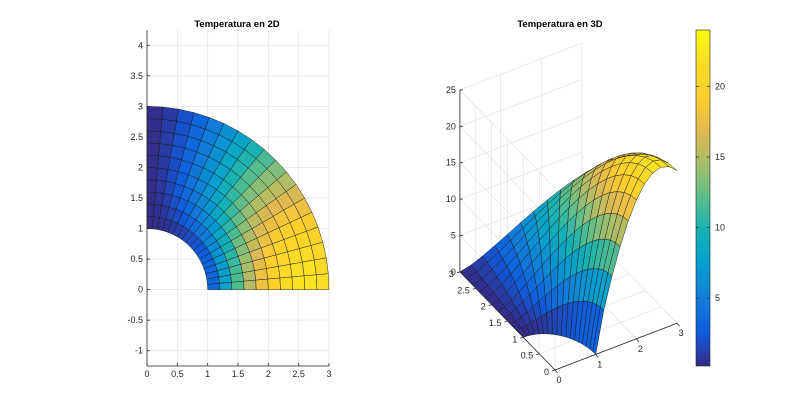 This screenshot has height=411, width=800. I want to click on colorbar-tick-label: 15, so click(720, 157).